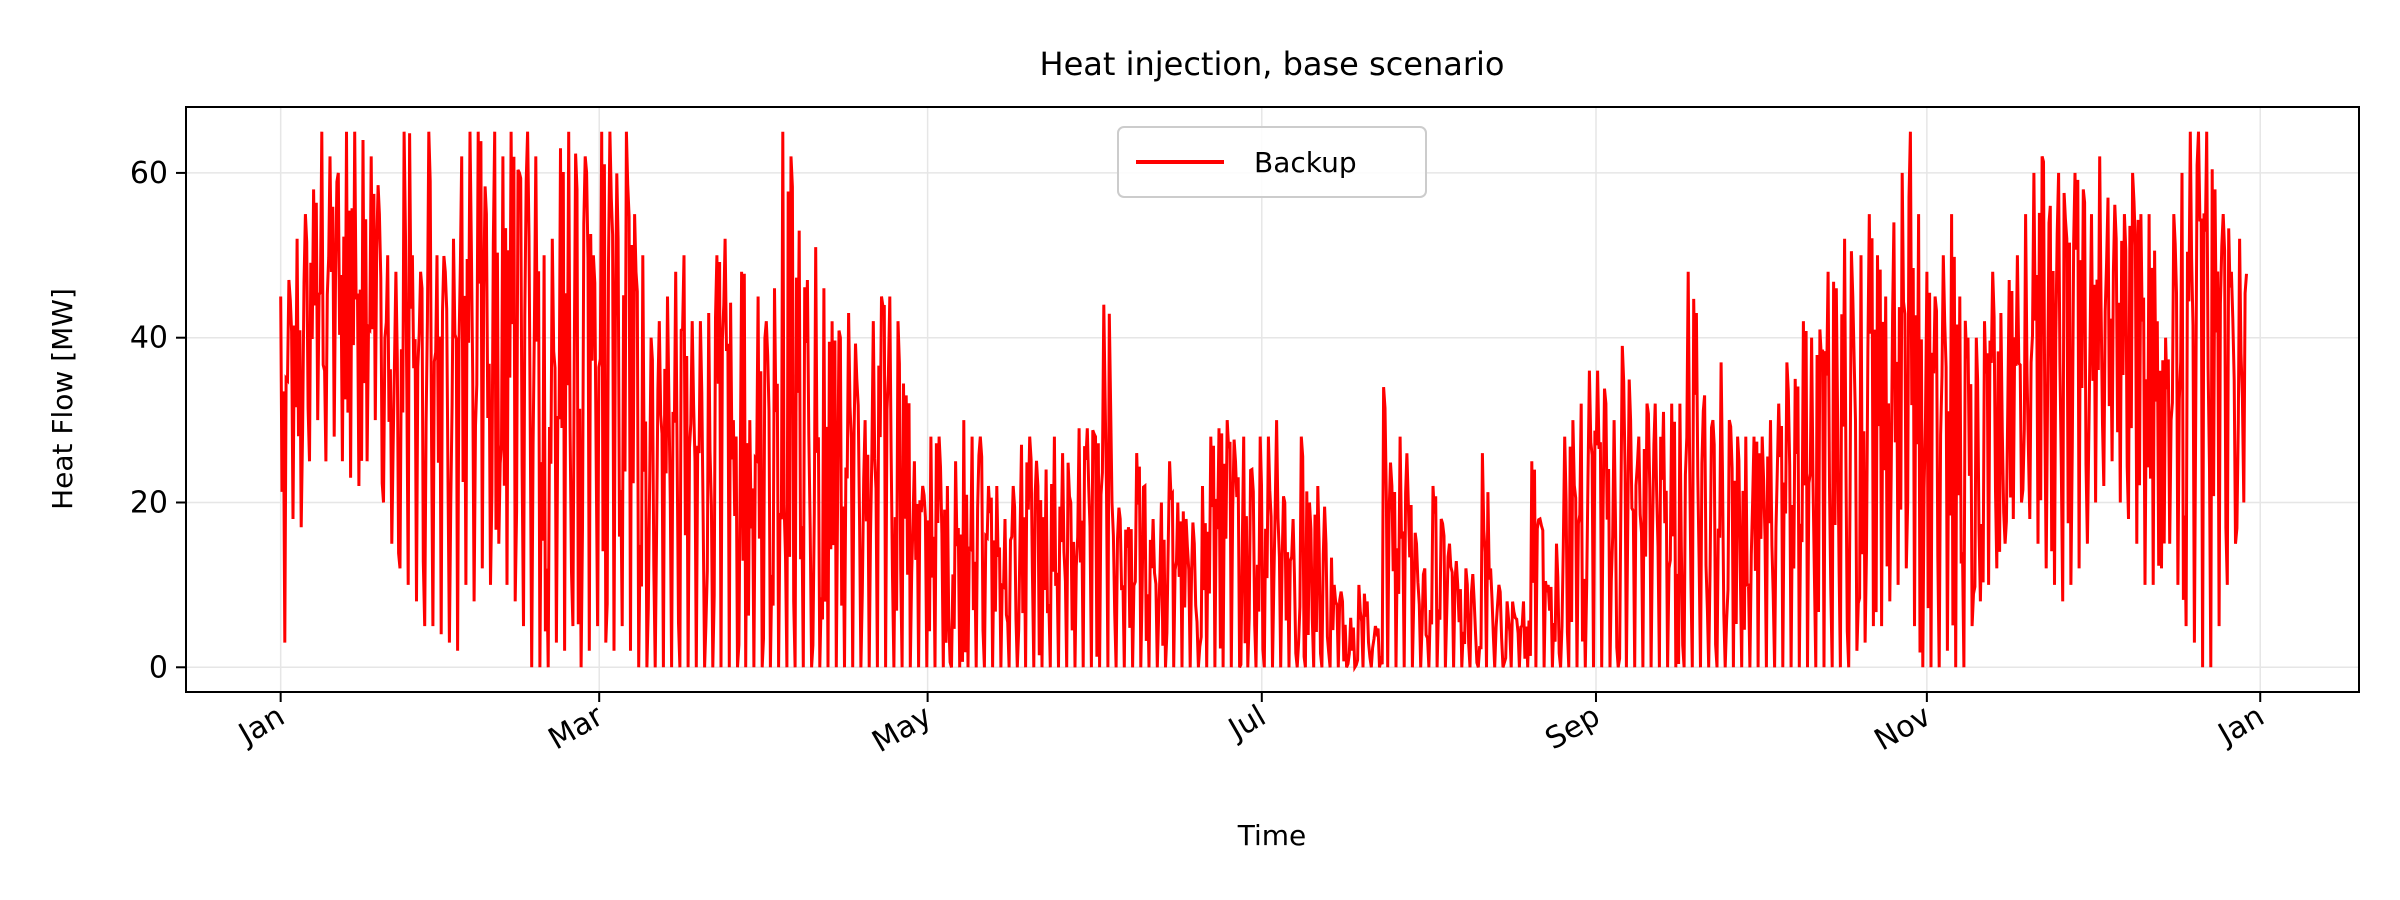 The image size is (2400, 900). What do you see at coordinates (1305, 162) in the screenshot?
I see `legend-label-backup: Backup` at bounding box center [1305, 162].